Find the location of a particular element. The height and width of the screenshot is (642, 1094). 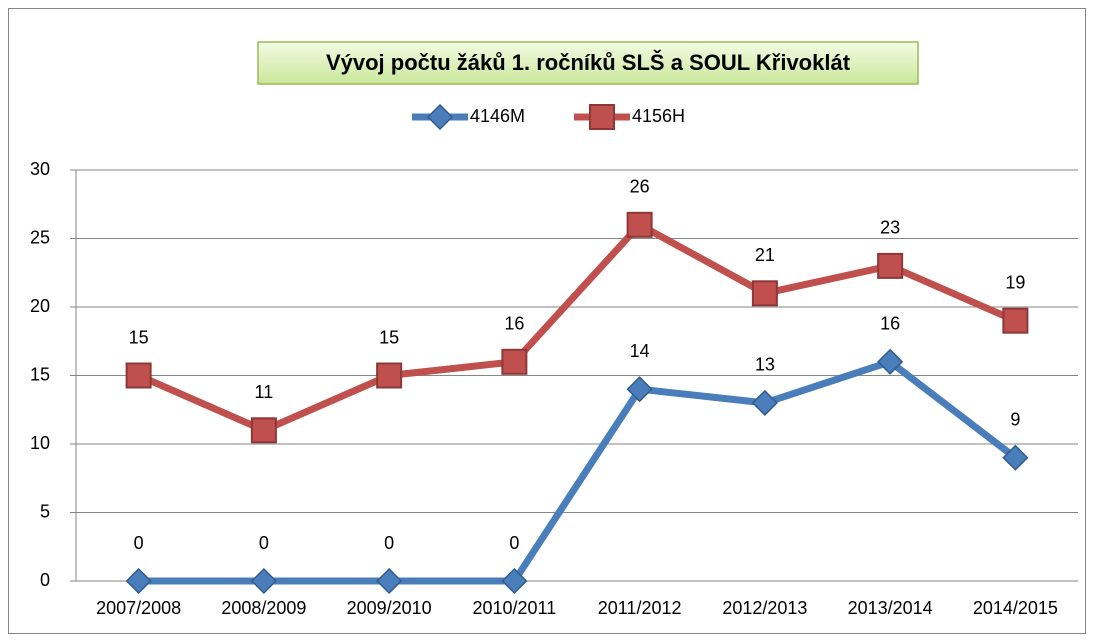

data-label: 23 is located at coordinates (890, 228).